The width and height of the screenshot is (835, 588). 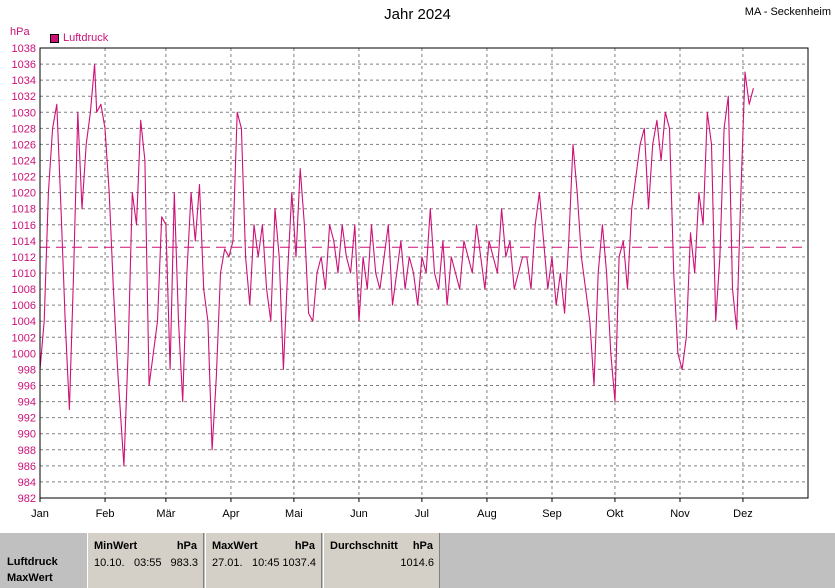 What do you see at coordinates (105, 514) in the screenshot?
I see `x-tick-label: Feb` at bounding box center [105, 514].